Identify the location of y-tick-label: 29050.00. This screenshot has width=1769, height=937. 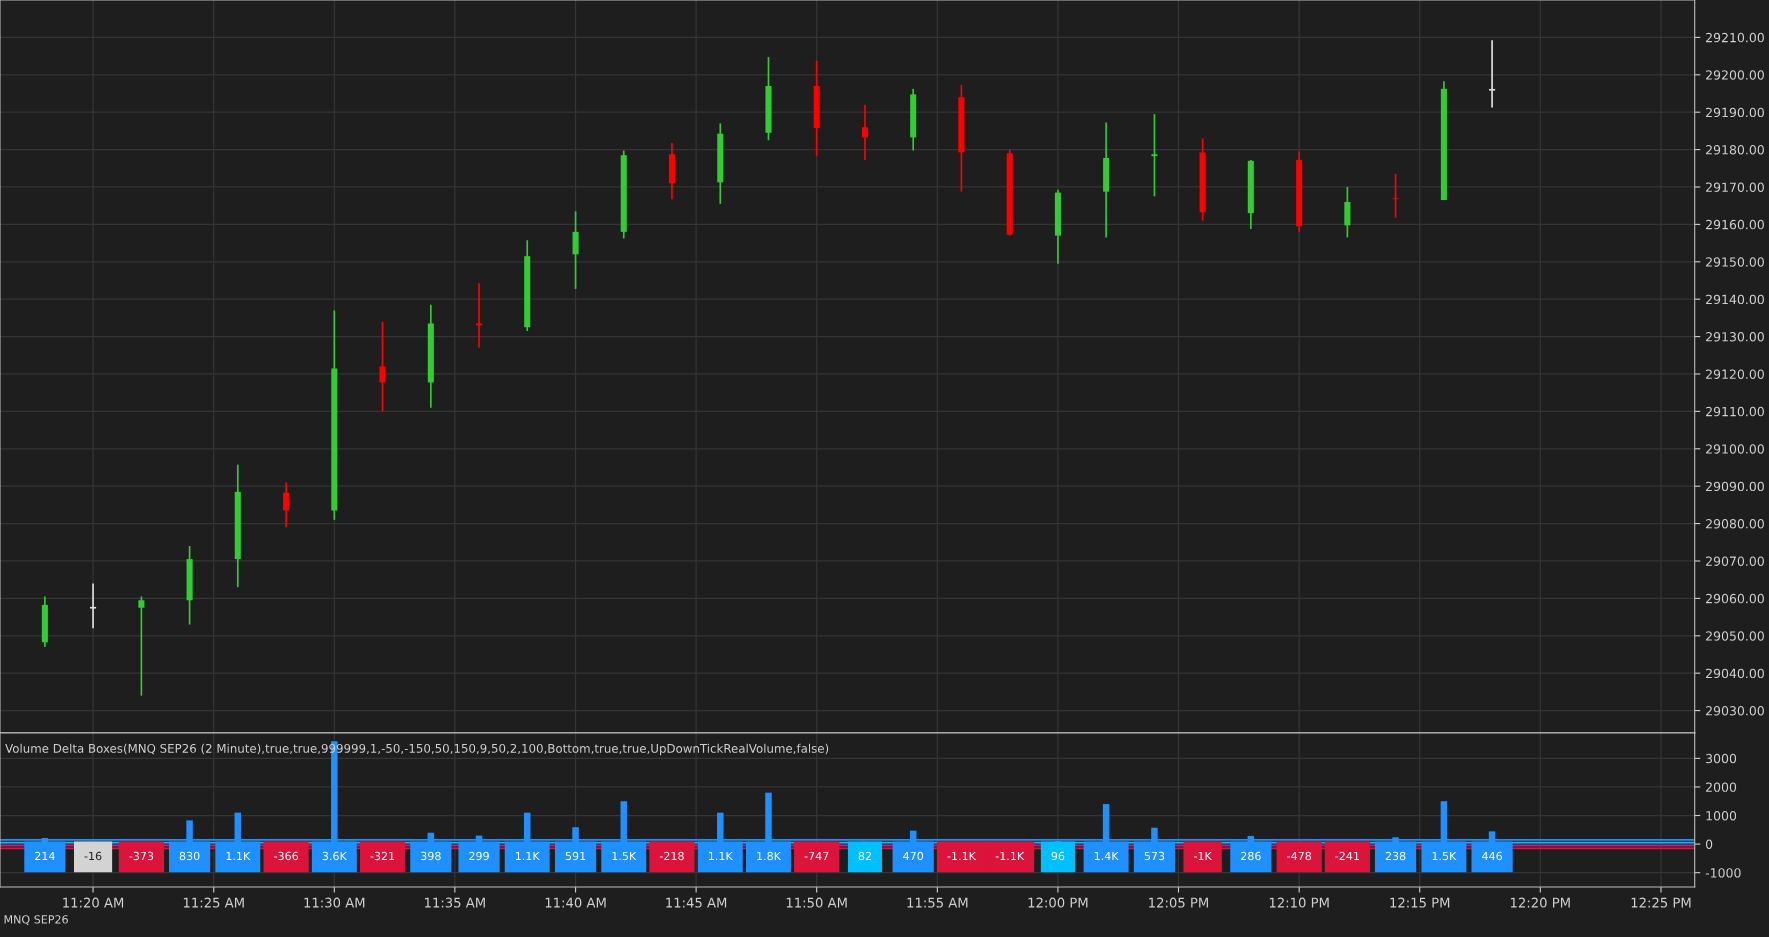
(1735, 636).